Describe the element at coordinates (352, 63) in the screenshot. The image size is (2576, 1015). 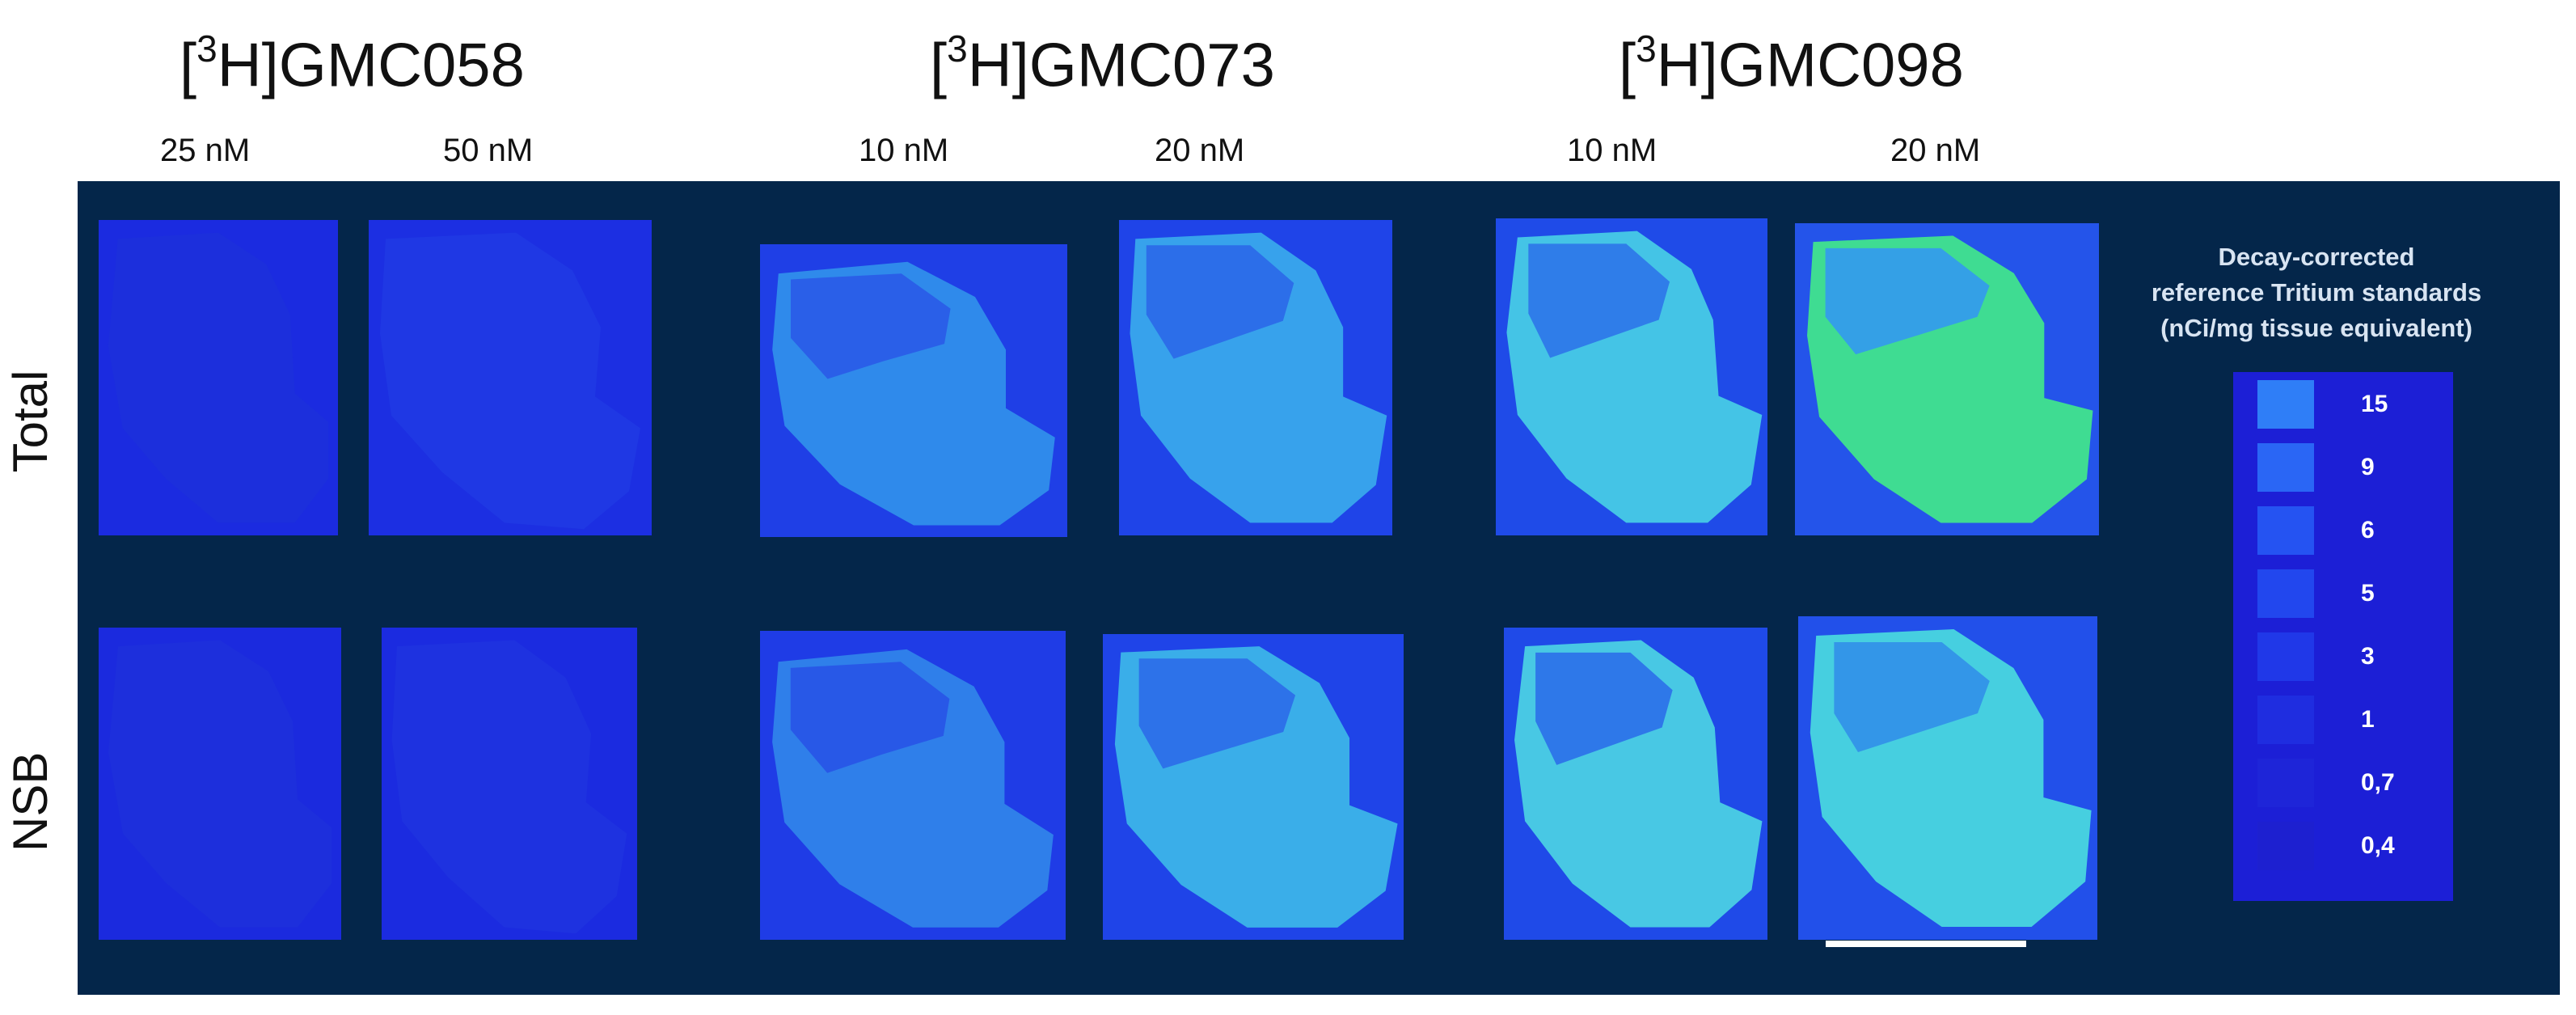
I see `compound-header-gmc058: [3H]GMC058` at that location.